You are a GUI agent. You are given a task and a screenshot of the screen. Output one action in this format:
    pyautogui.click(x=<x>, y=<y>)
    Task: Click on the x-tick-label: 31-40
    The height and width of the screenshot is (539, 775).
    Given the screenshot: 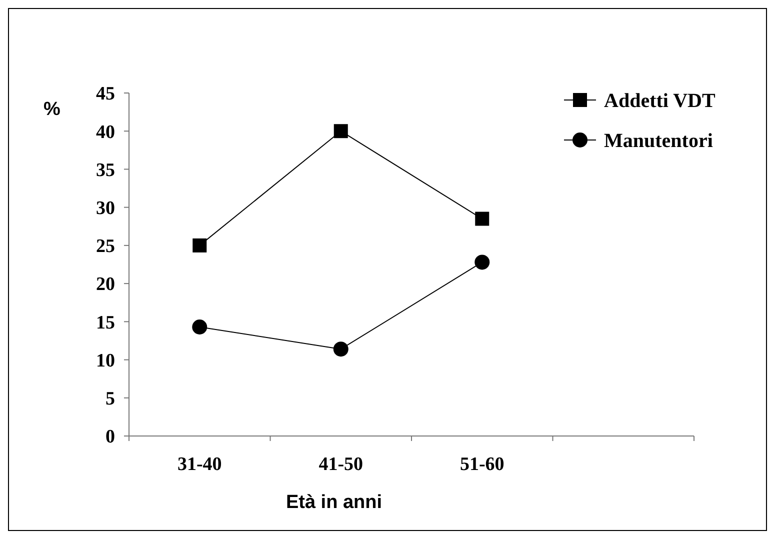 What is the action you would take?
    pyautogui.click(x=199, y=464)
    